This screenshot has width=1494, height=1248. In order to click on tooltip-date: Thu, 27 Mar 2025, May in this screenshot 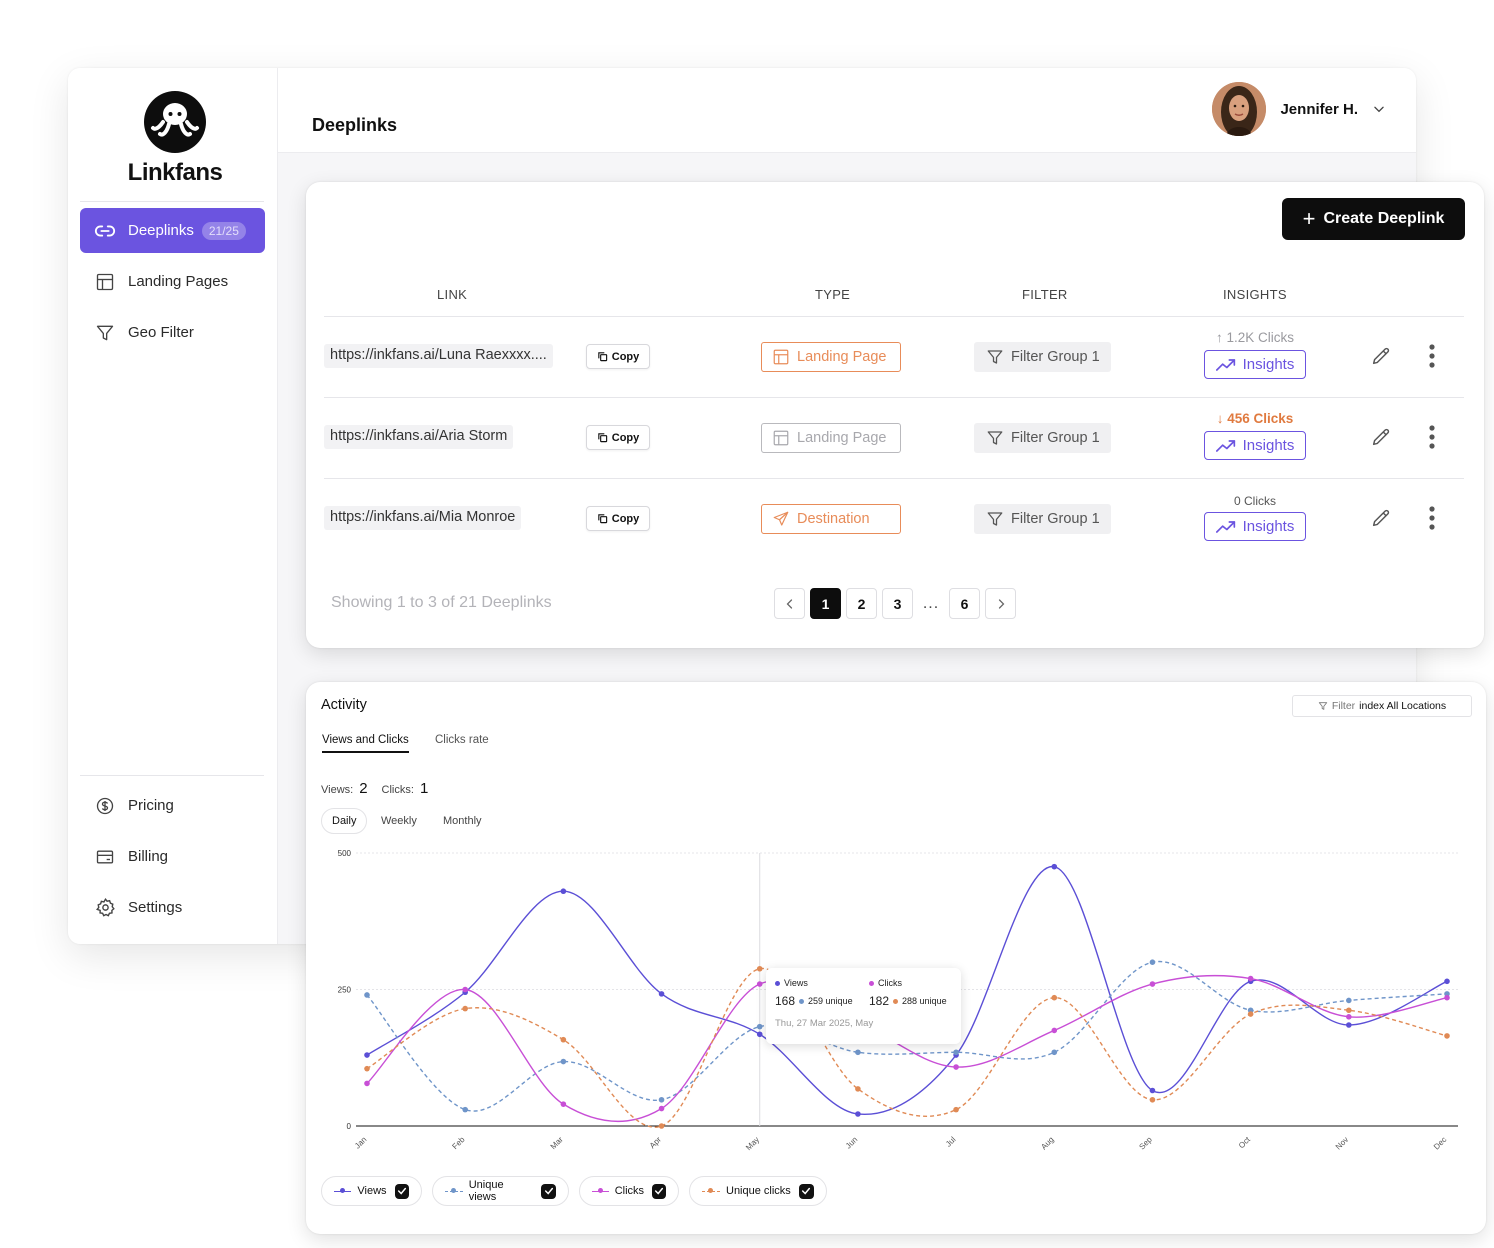, I will do `click(824, 1023)`.